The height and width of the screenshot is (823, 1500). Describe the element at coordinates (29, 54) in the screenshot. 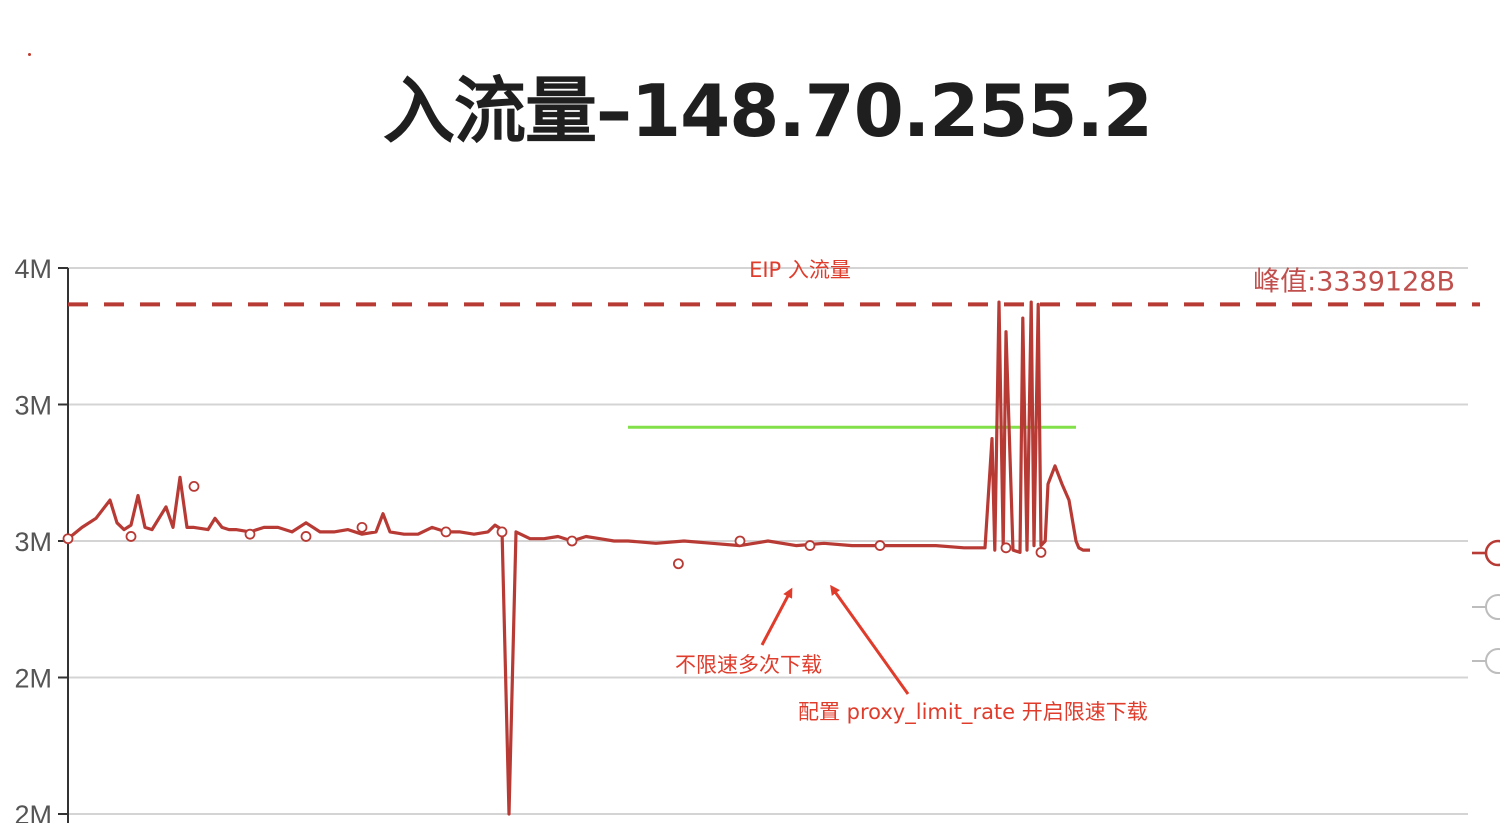

I see `stray-dot` at that location.